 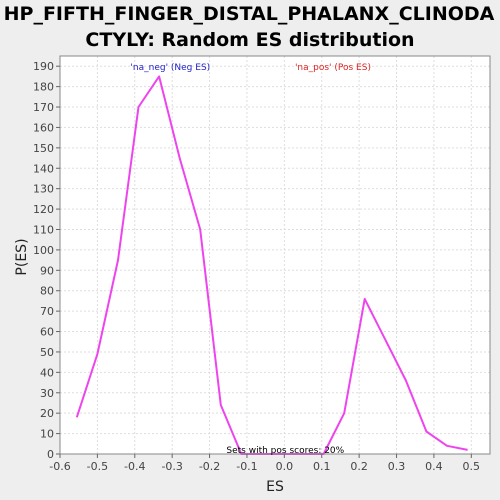 What do you see at coordinates (22, 256) in the screenshot?
I see `y-axis-label: P(ES)` at bounding box center [22, 256].